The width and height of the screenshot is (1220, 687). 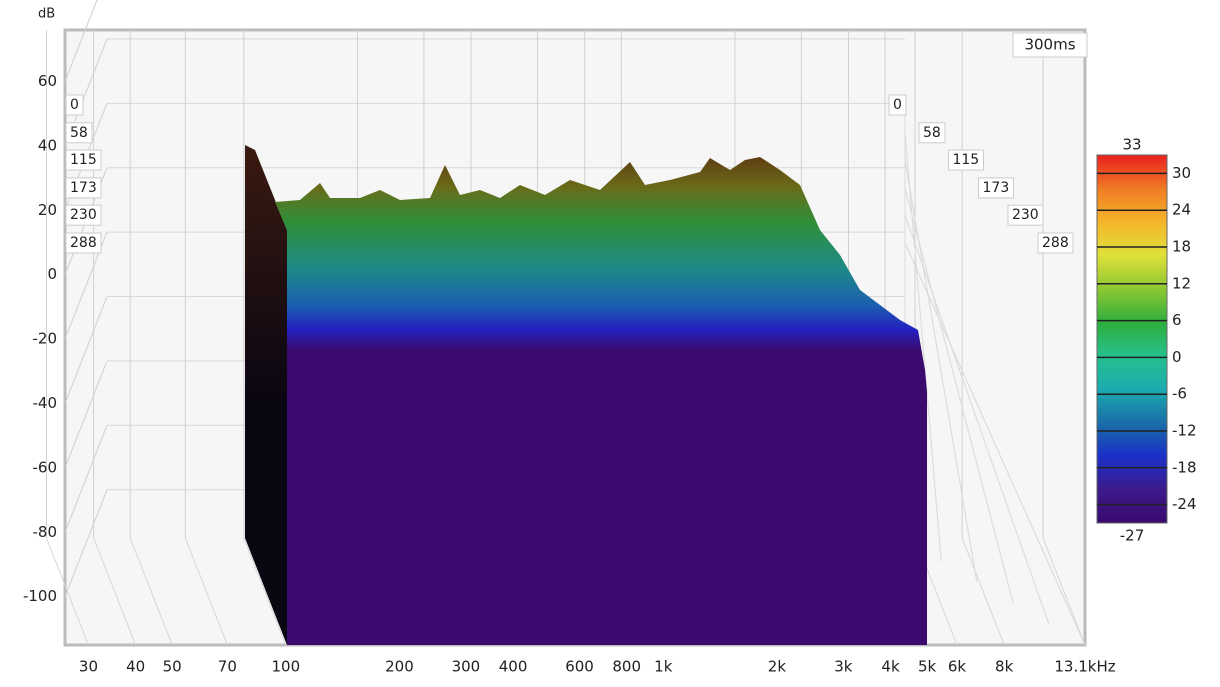 I want to click on x-tick-label: 100, so click(x=286, y=667).